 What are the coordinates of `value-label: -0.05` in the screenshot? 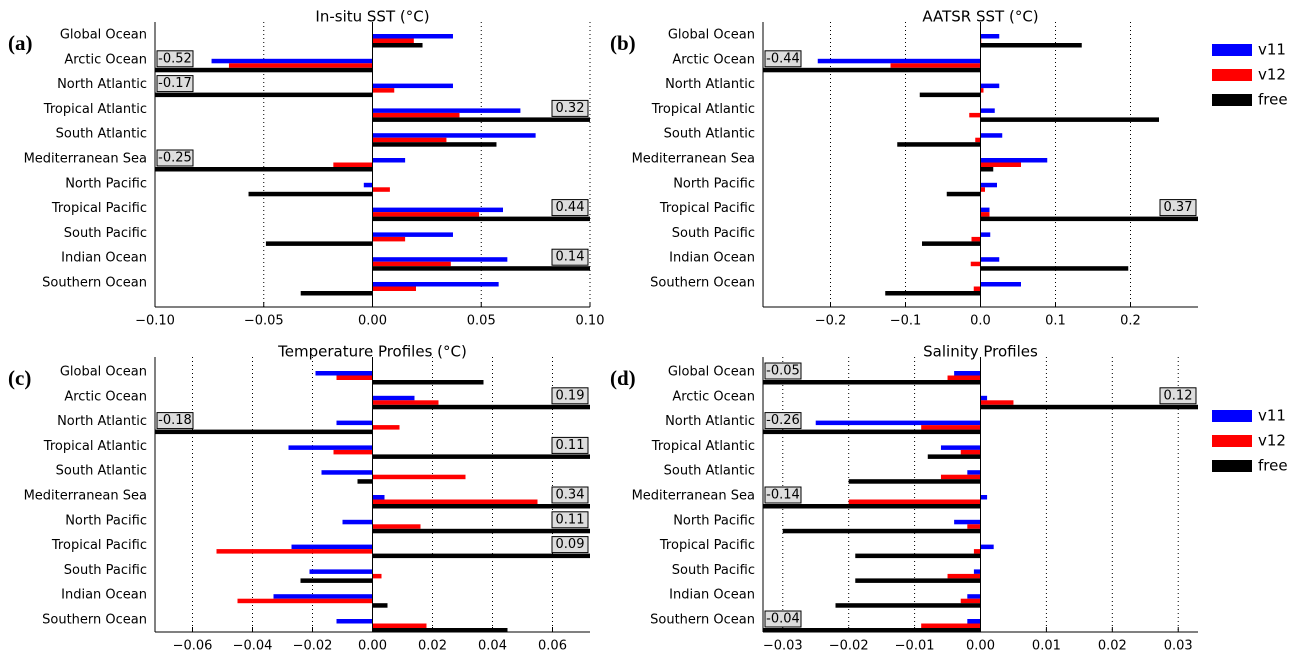 It's located at (783, 371).